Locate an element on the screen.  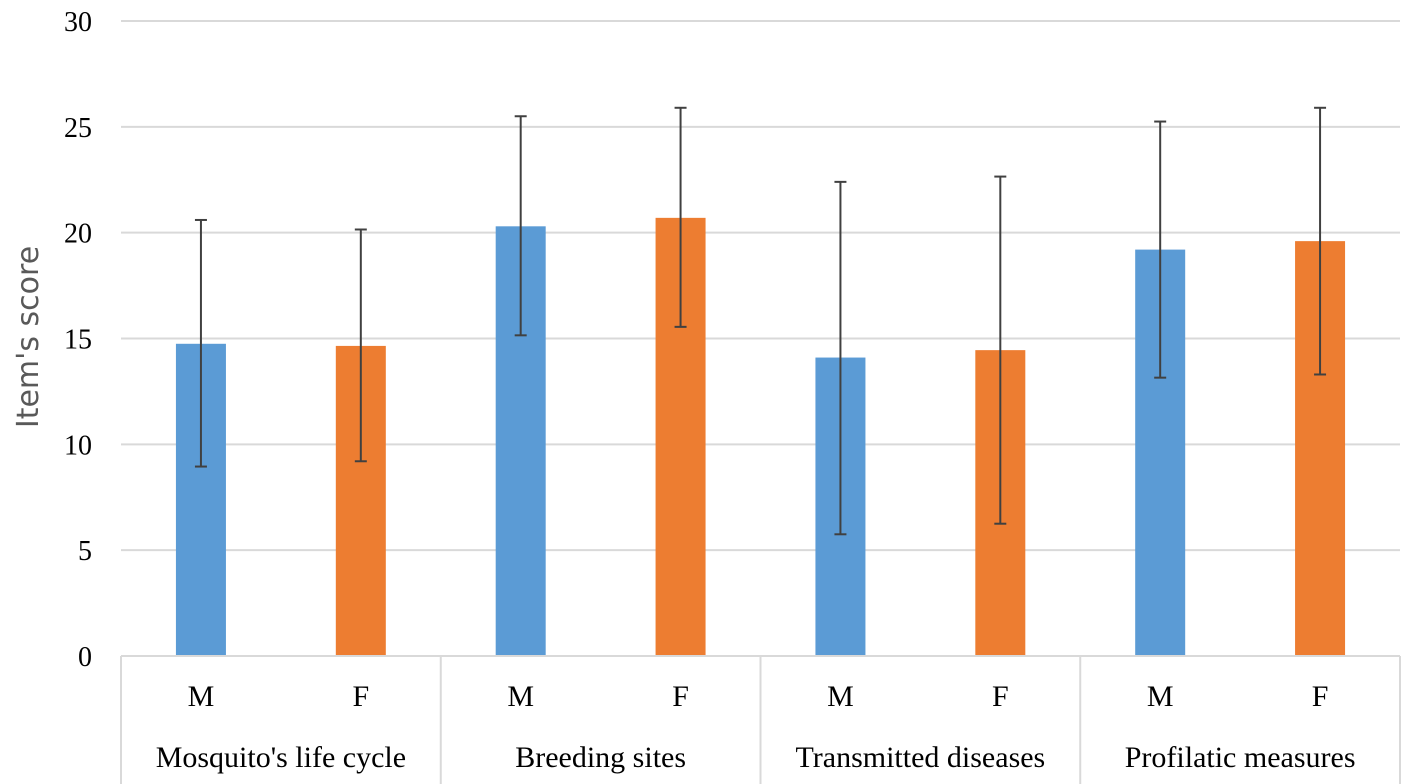
group-label: Transmitted diseases is located at coordinates (921, 757).